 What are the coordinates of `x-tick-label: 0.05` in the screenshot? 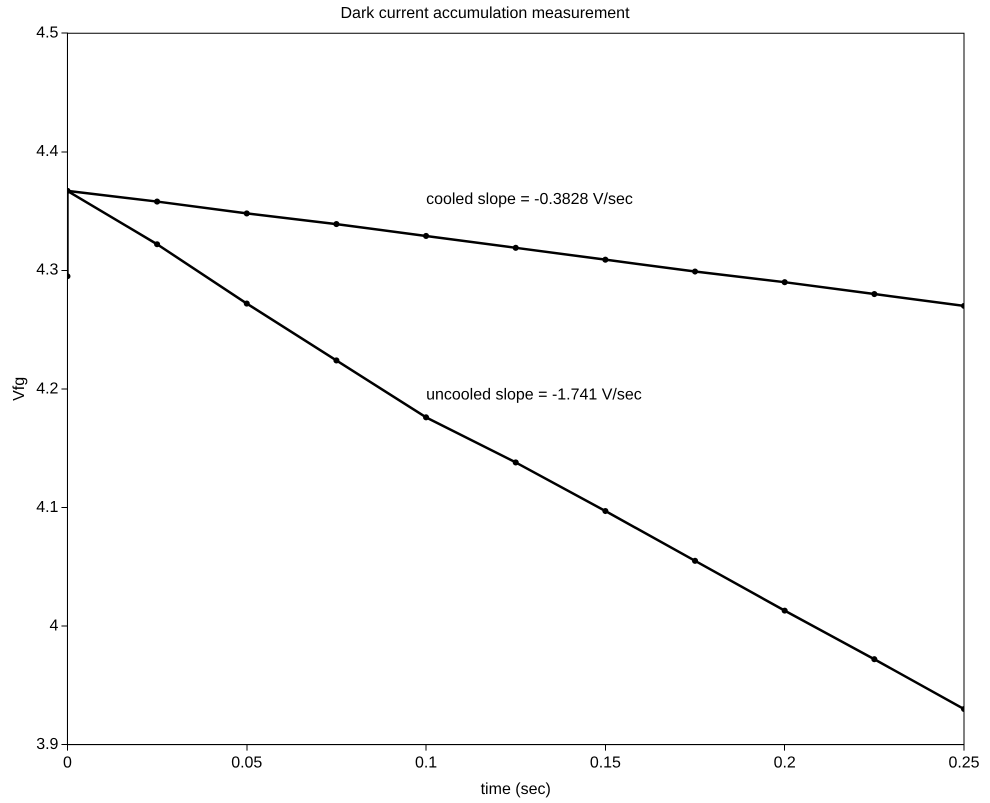 It's located at (246, 763).